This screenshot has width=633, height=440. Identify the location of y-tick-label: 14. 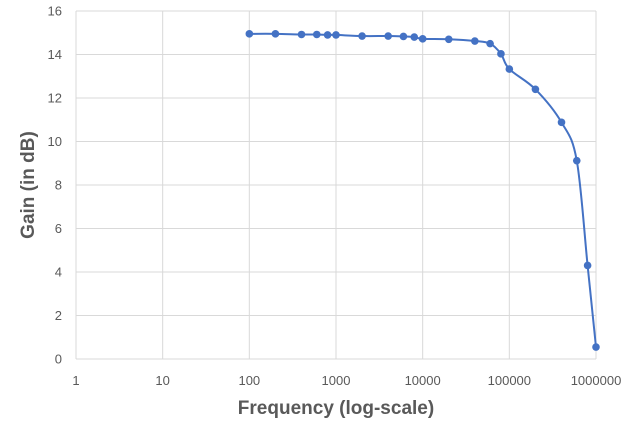
(55, 54).